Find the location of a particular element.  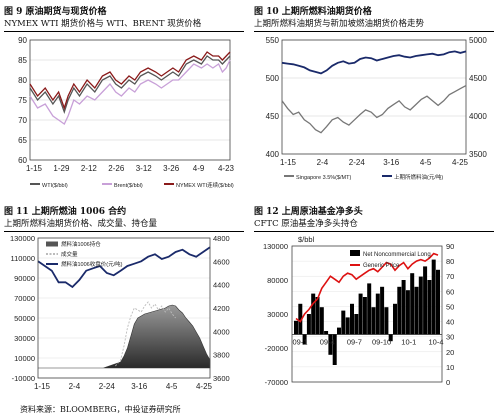

x-tick-label: 4-23 is located at coordinates (226, 168).